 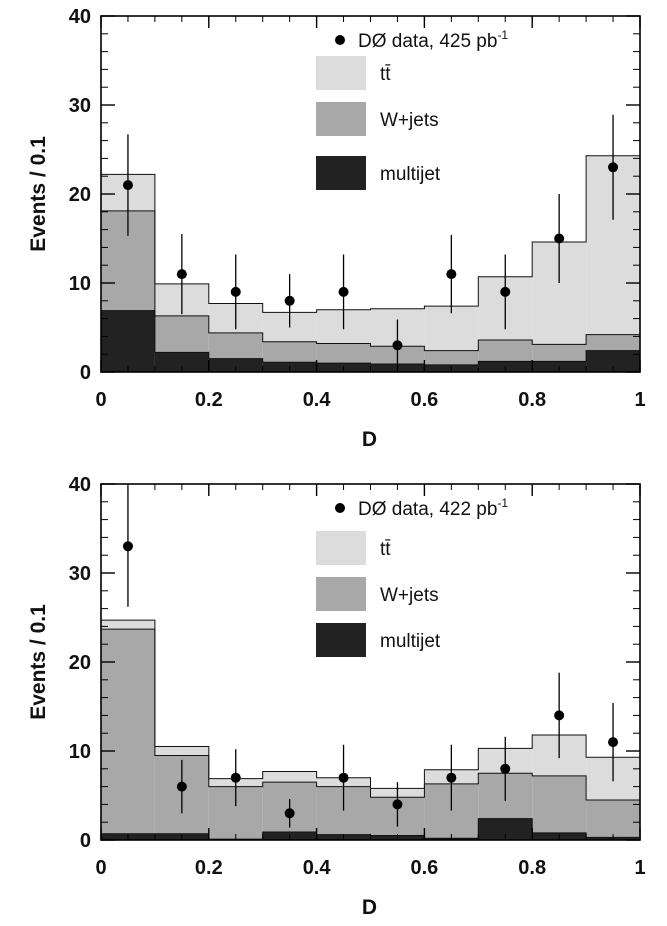 I want to click on bar-w+jets-bin-4, so click(x=343, y=353).